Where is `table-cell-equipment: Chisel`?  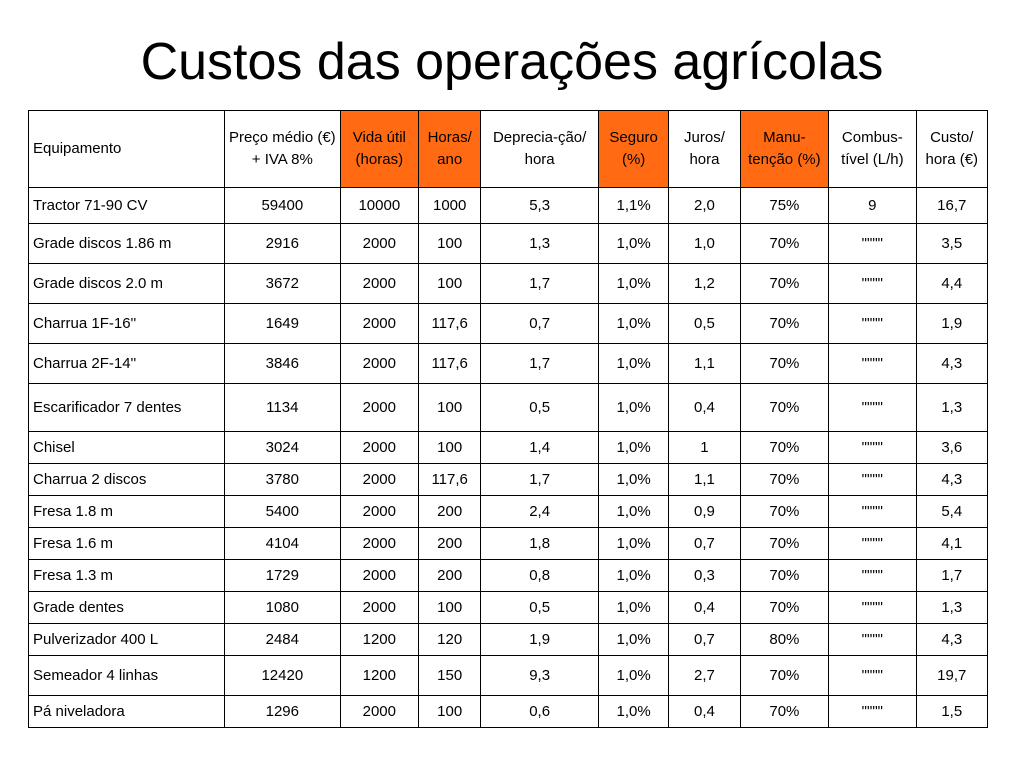
table-cell-equipment: Chisel is located at coordinates (126, 447).